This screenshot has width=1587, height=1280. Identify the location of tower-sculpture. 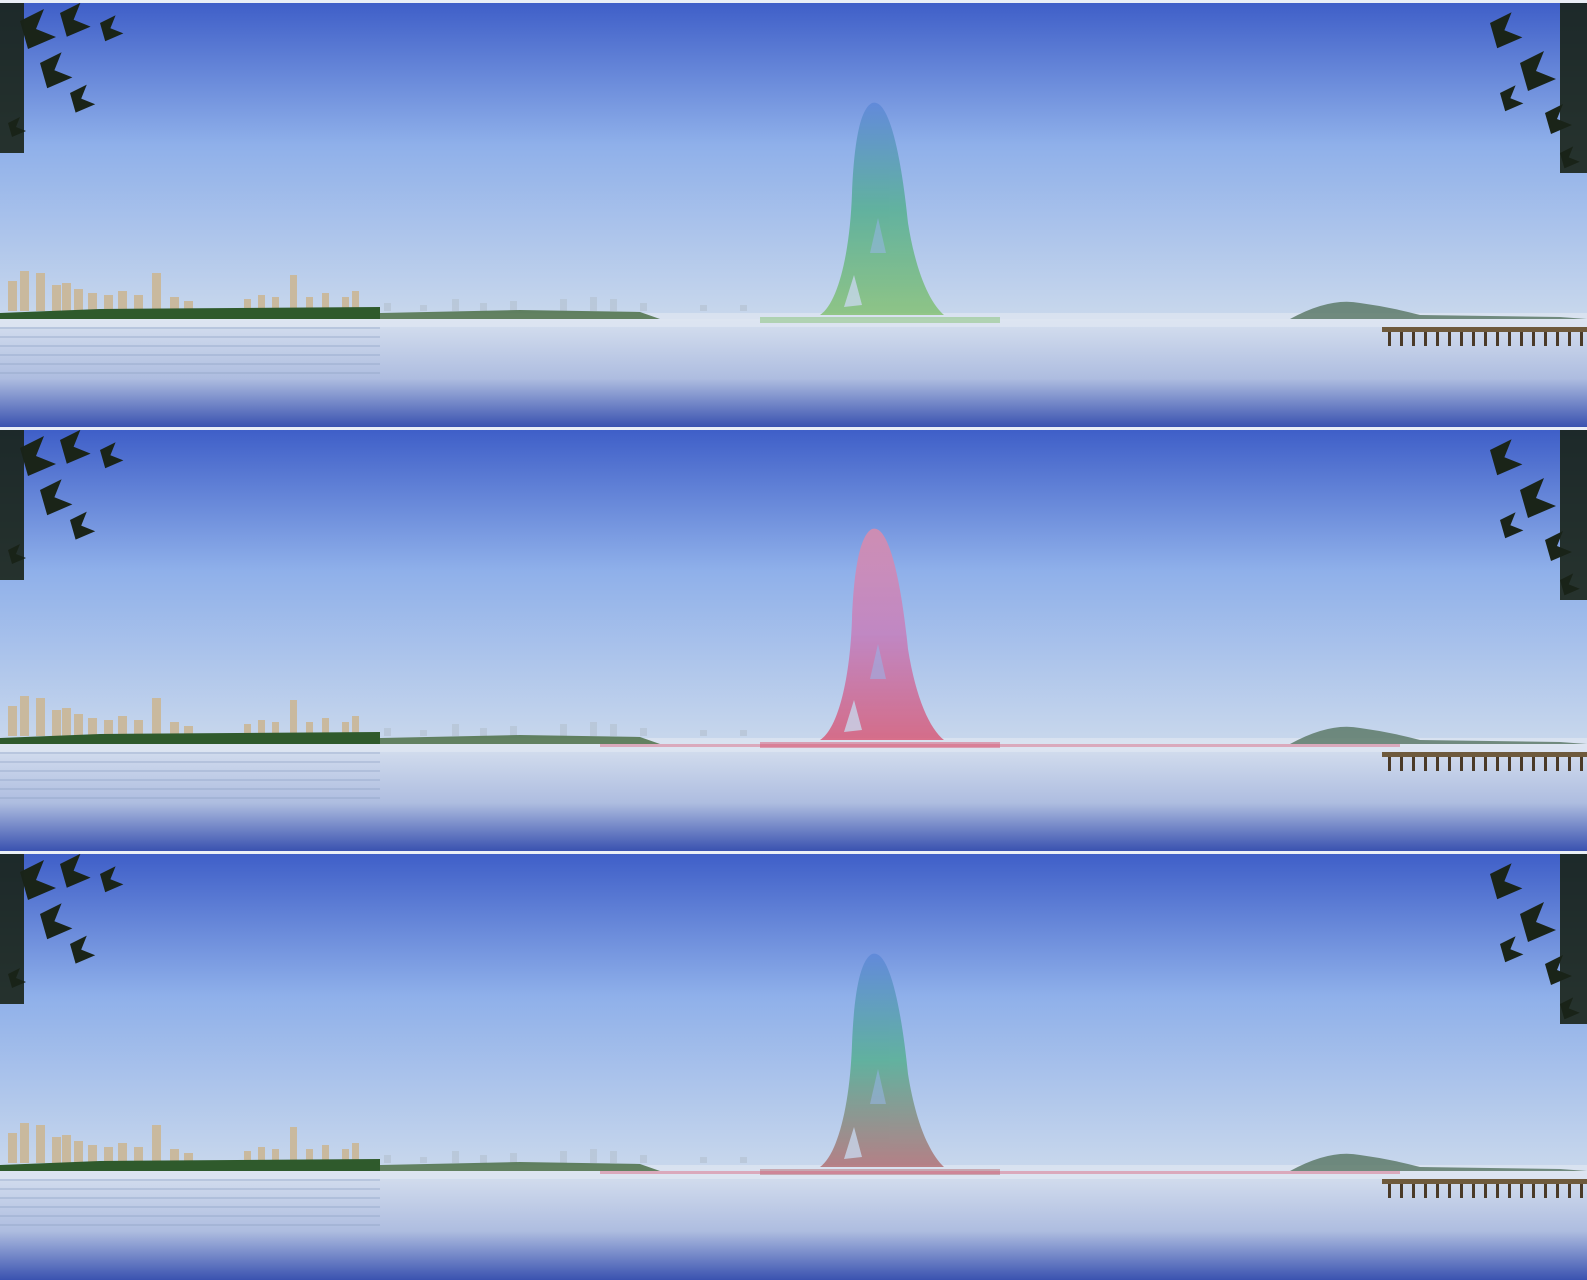
(880, 212).